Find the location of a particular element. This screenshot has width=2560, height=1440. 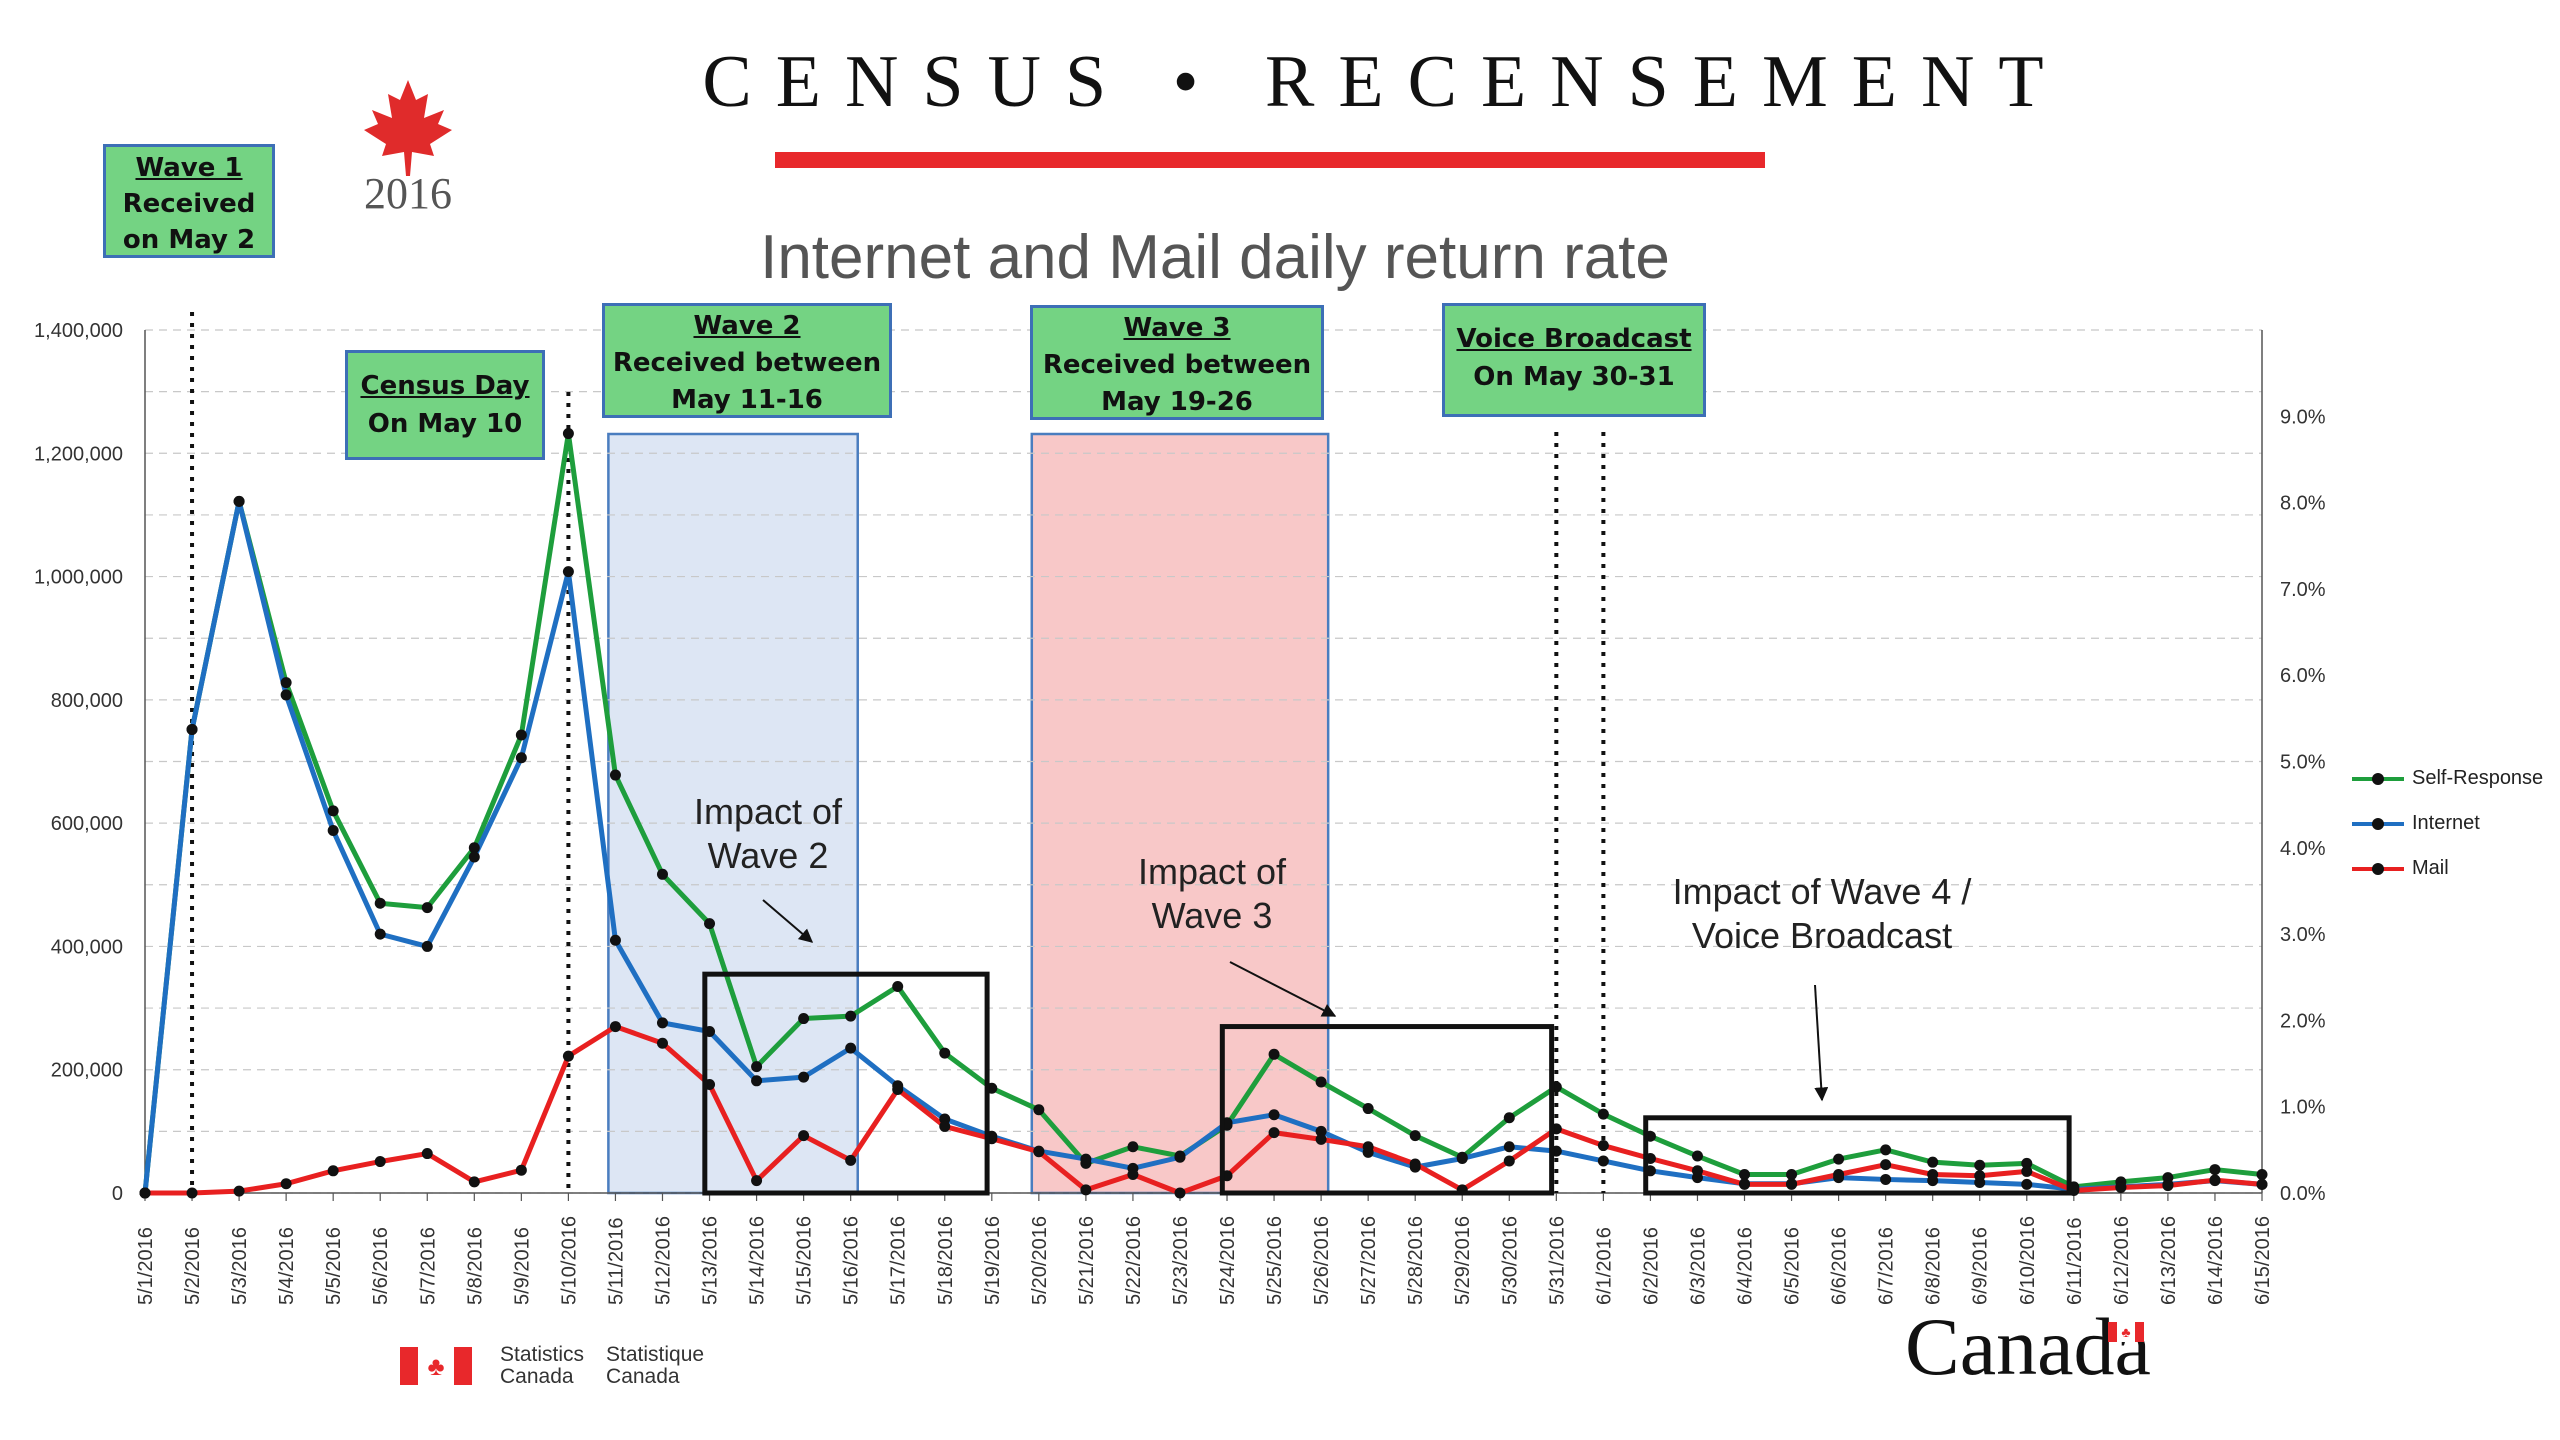

impact-box is located at coordinates (1387, 1110).